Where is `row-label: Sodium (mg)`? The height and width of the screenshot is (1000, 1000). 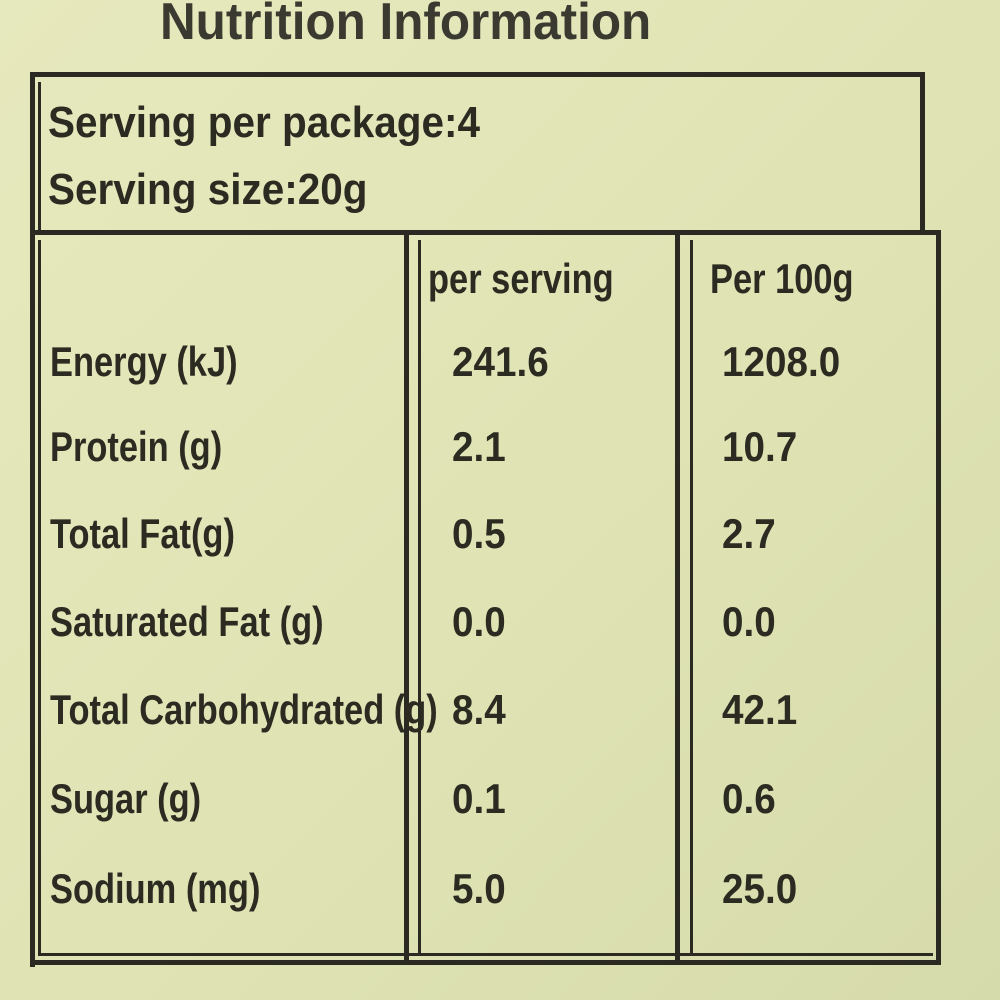
row-label: Sodium (mg) is located at coordinates (155, 888).